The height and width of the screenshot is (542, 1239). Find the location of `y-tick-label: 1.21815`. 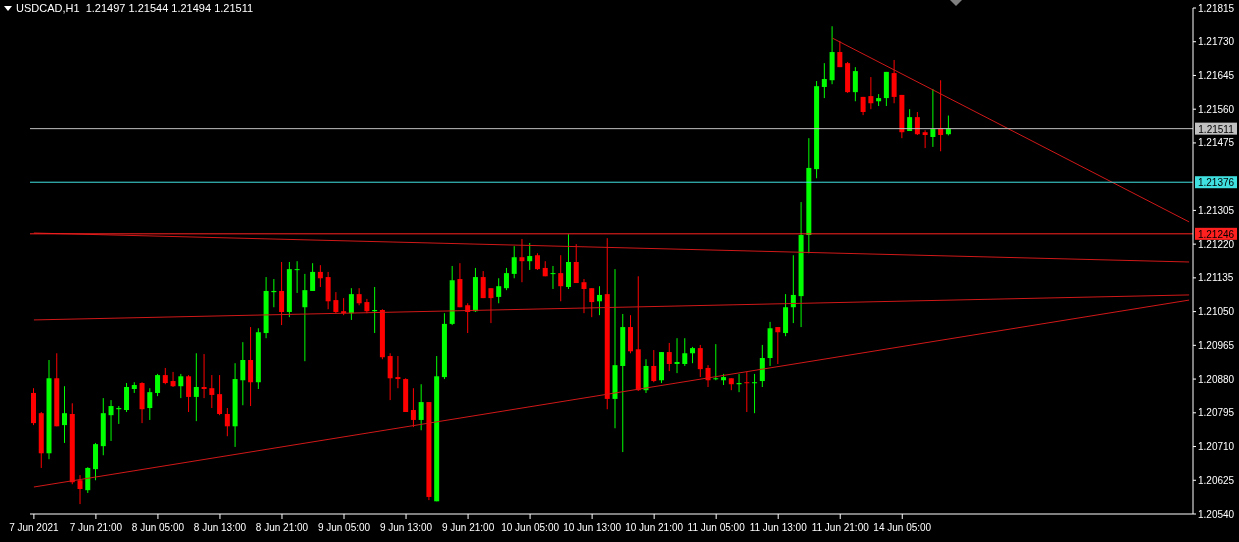

y-tick-label: 1.21815 is located at coordinates (1216, 8).